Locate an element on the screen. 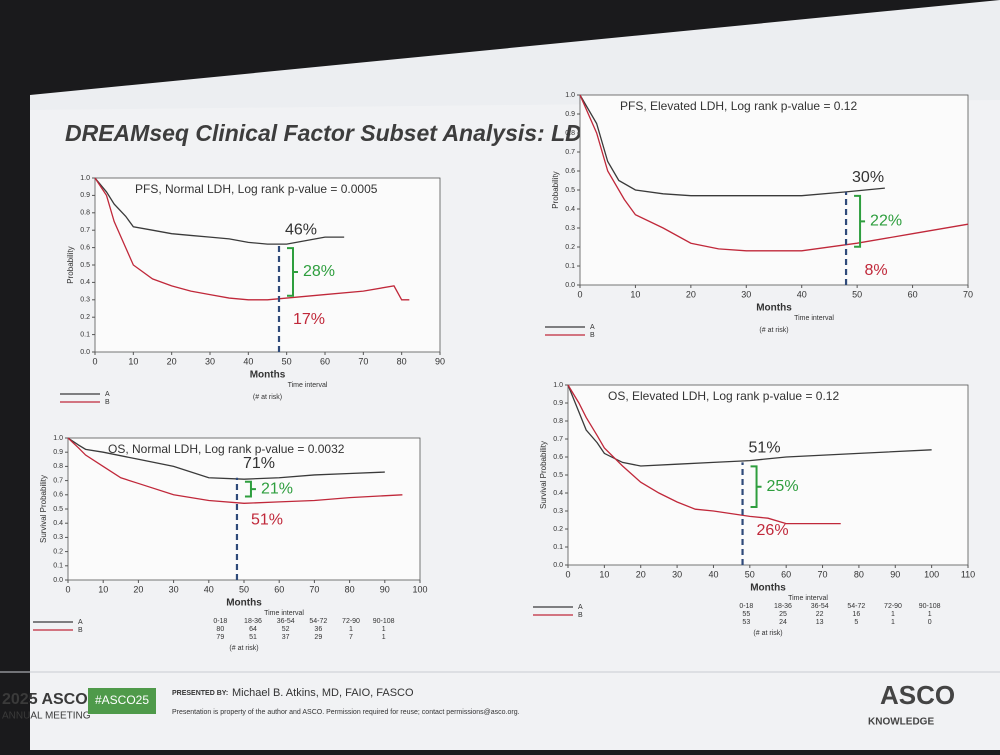 This screenshot has height=755, width=1000. lower-annotation: 17% is located at coordinates (309, 319).